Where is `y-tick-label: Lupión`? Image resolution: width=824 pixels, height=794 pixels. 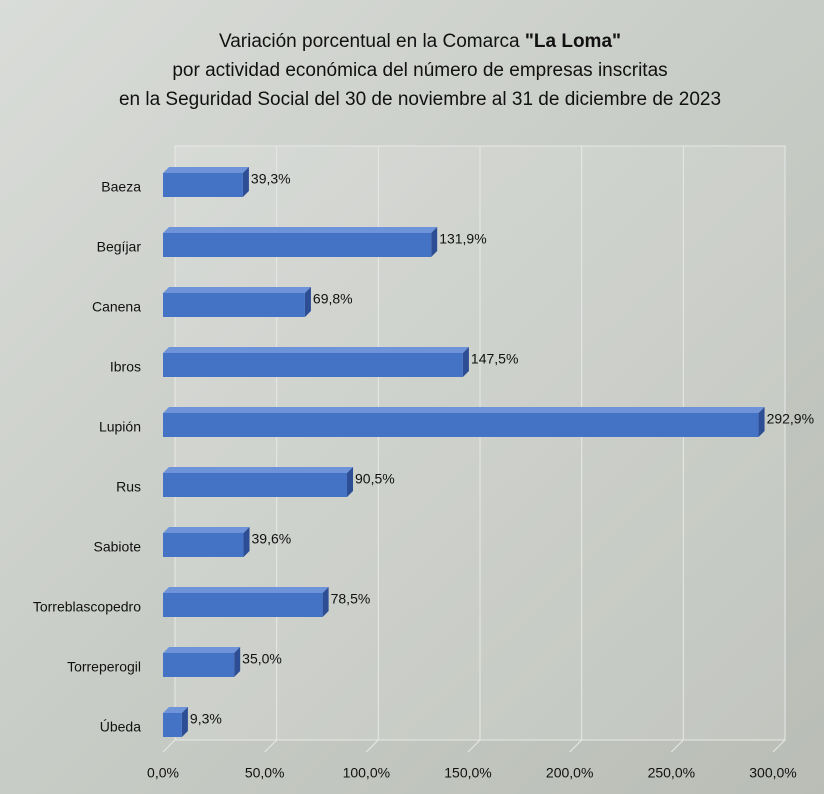
y-tick-label: Lupión is located at coordinates (120, 427).